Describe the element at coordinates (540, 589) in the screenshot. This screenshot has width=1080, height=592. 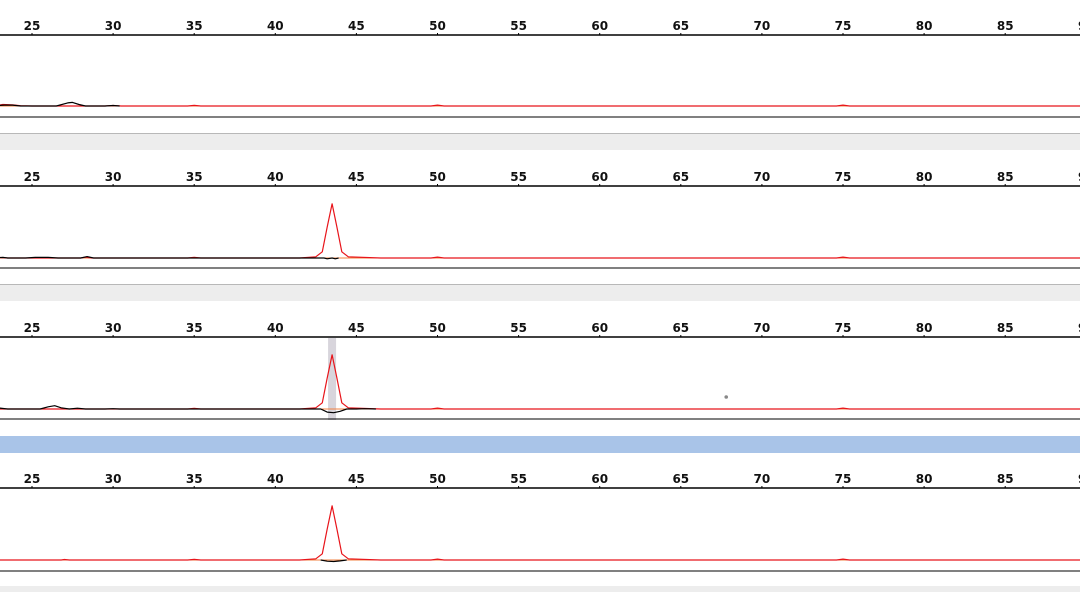
I see `panel-separator-bottom` at that location.